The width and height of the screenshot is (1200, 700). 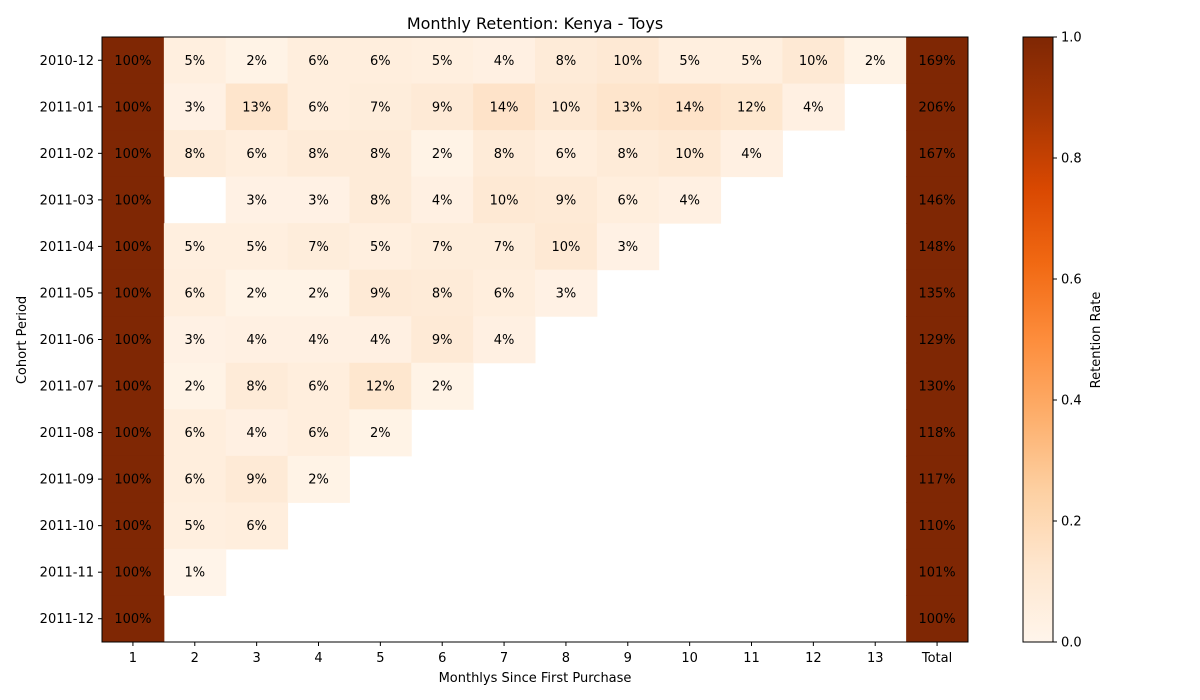 I want to click on x-tick-label: 3, so click(x=257, y=658).